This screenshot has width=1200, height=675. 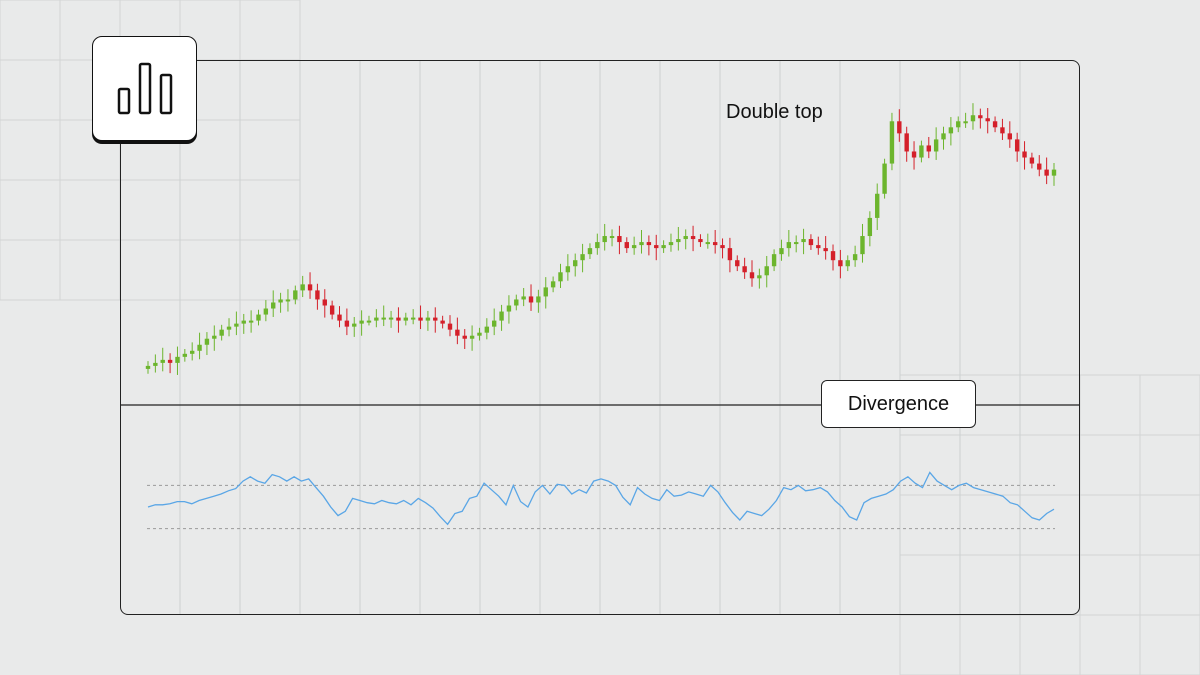 I want to click on oscillator-line, so click(x=601, y=498).